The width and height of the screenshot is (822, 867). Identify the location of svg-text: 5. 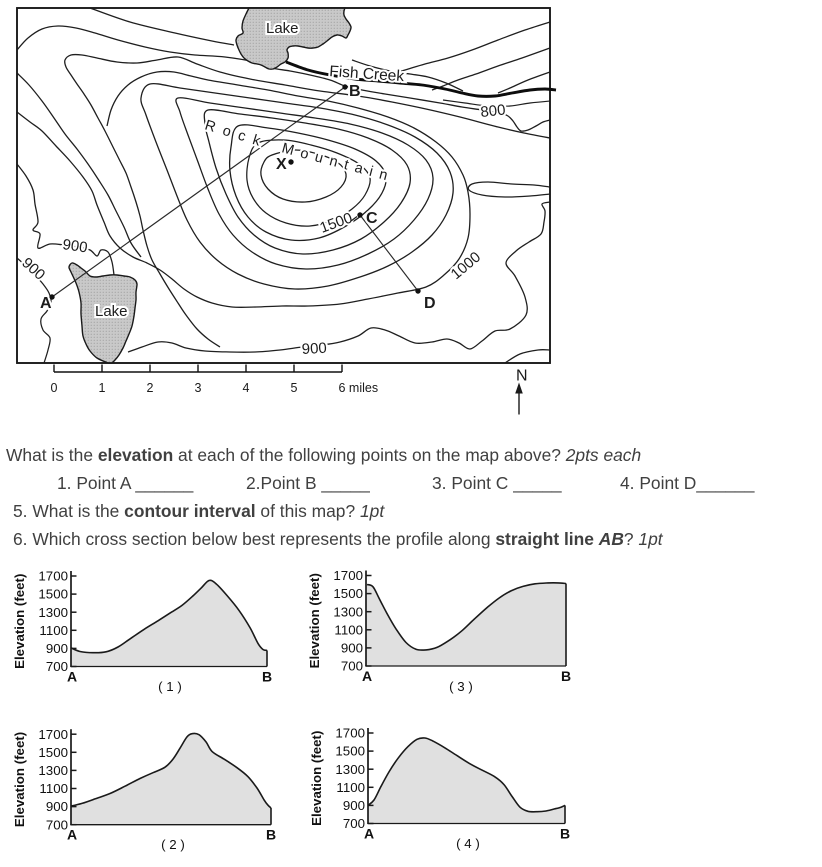
(294, 388).